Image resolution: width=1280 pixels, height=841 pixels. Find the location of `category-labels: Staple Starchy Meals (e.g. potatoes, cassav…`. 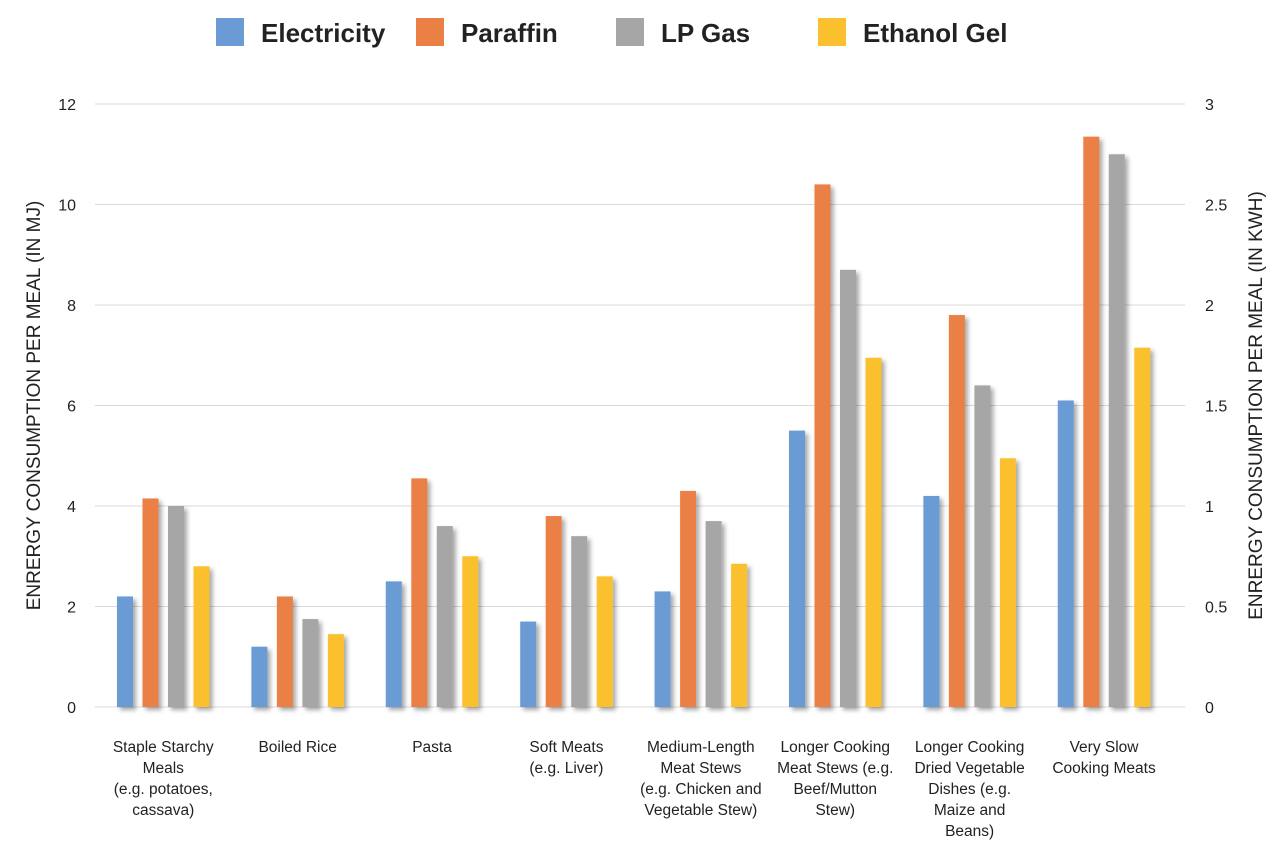

category-labels: Staple Starchy Meals (e.g. potatoes, cassav… is located at coordinates (634, 789).